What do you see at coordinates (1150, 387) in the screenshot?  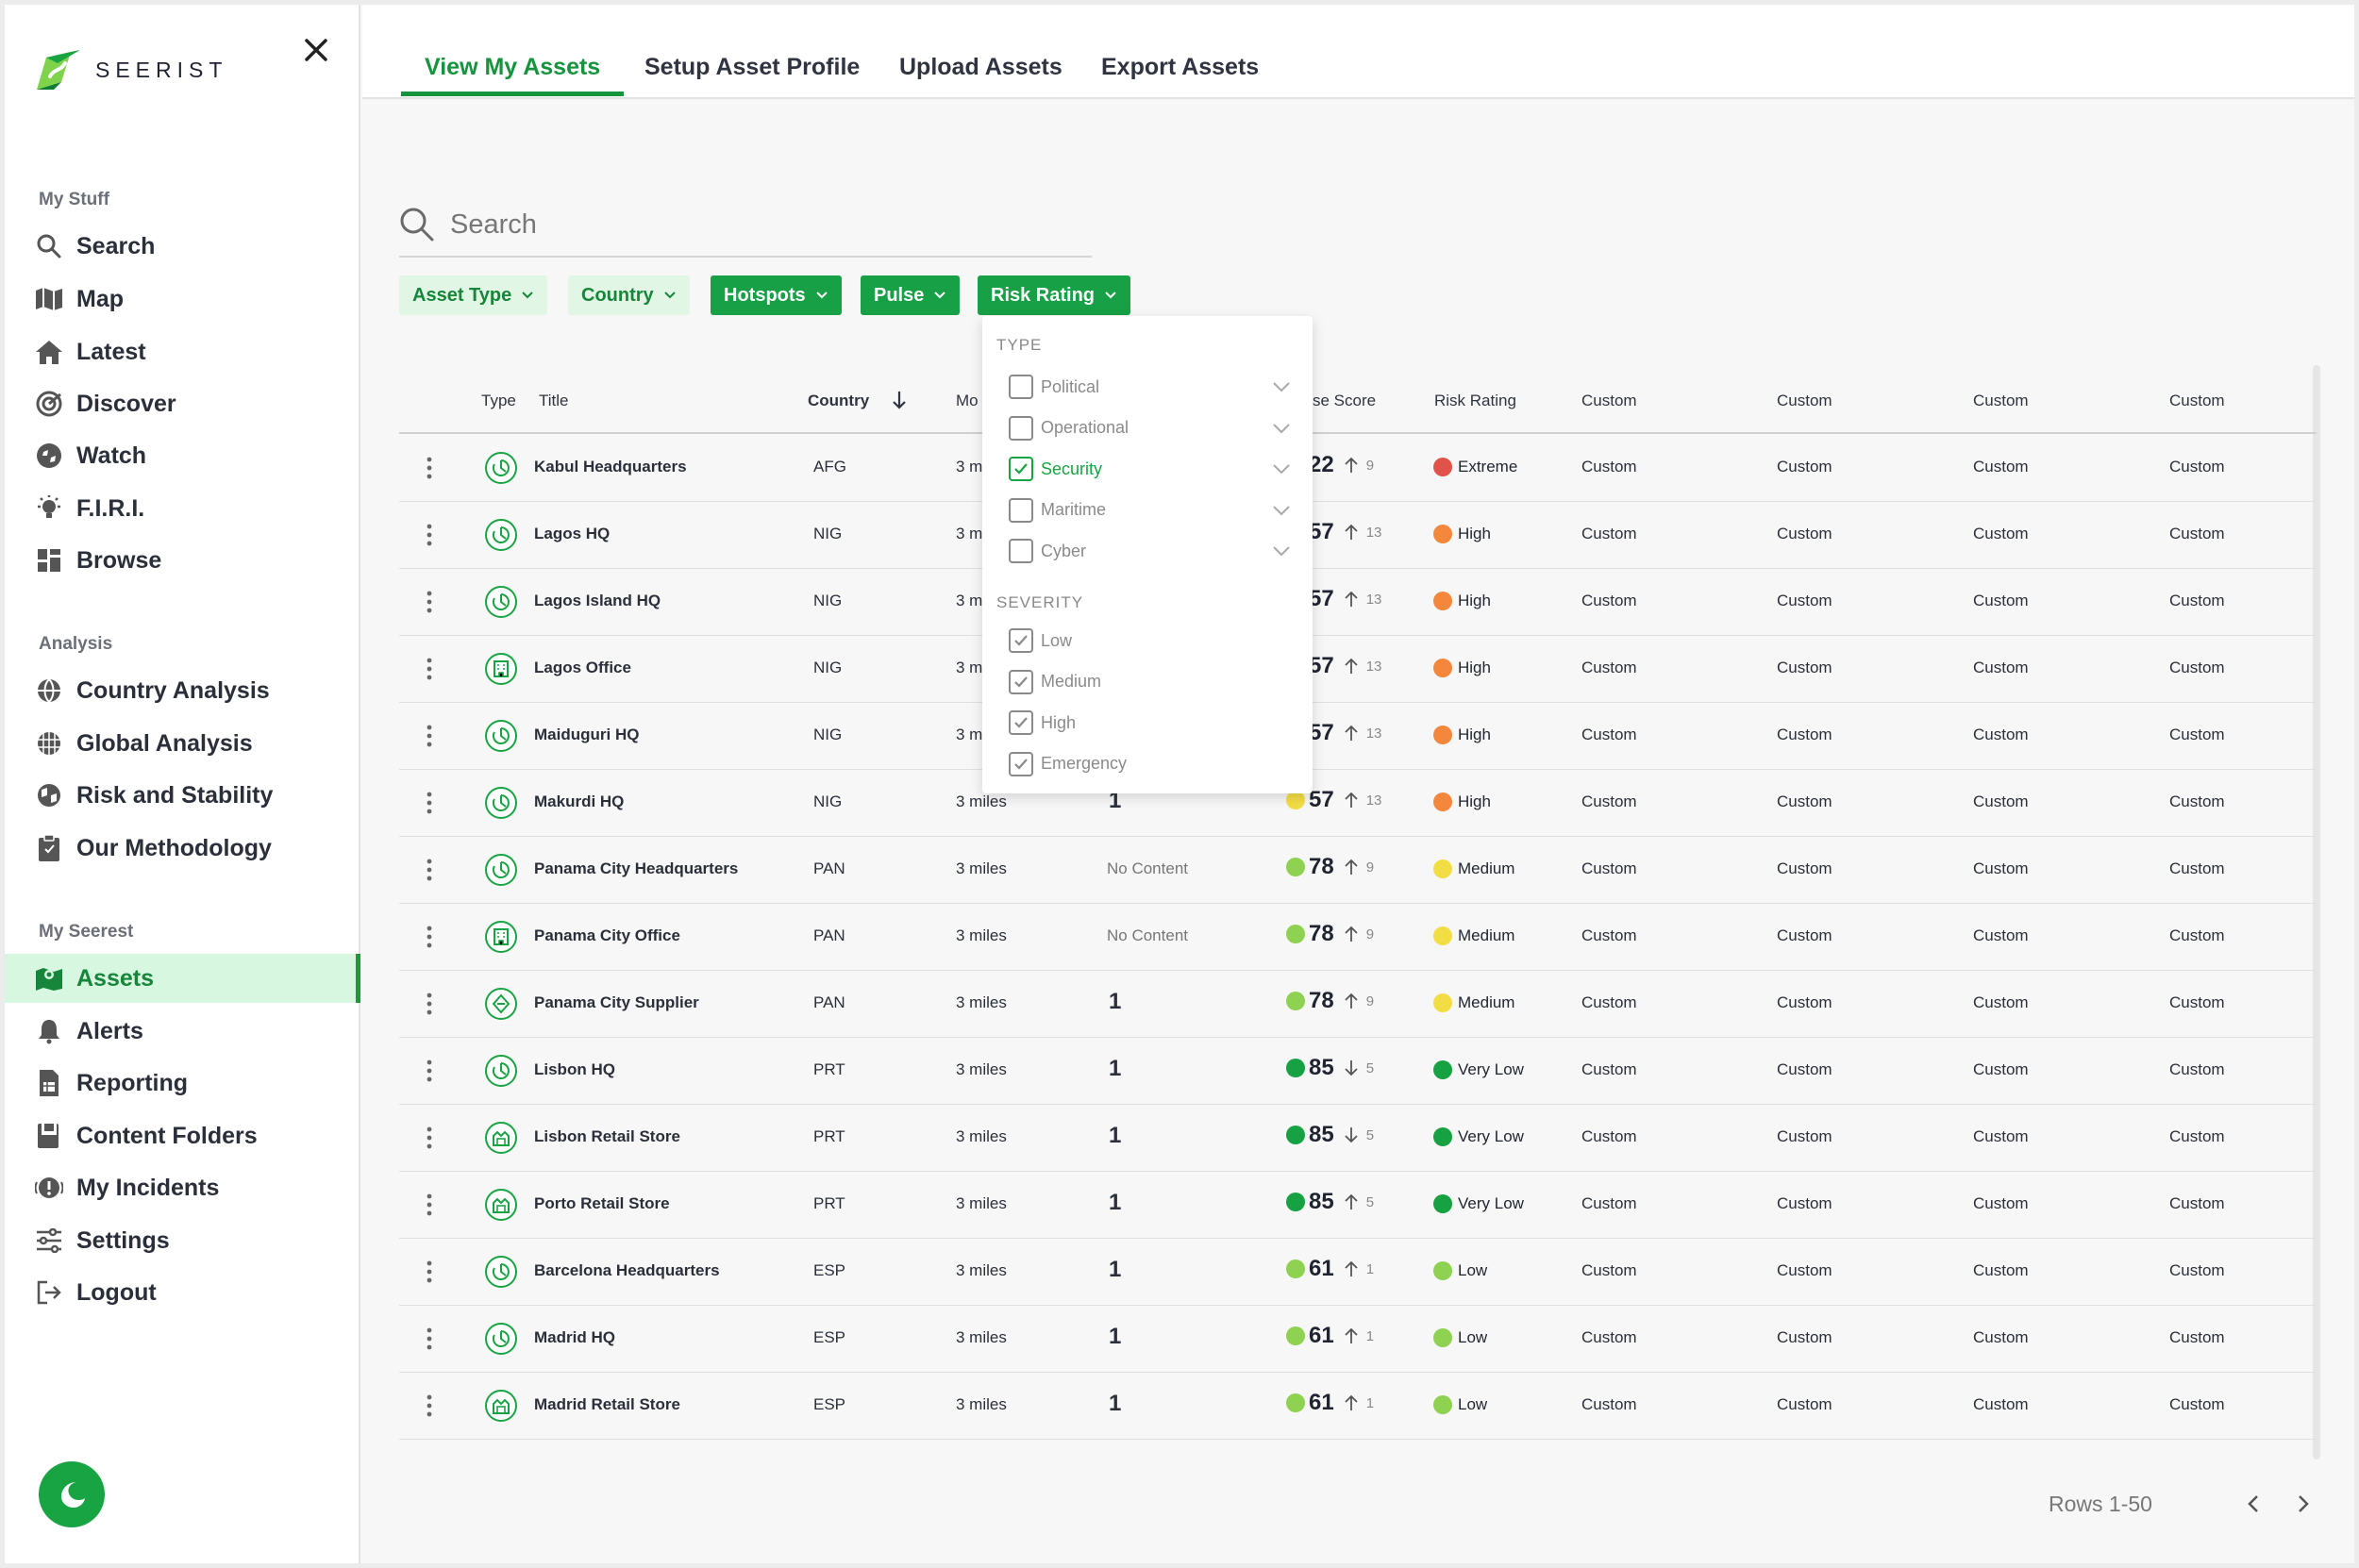 I see `dropdown-option-political: Political` at bounding box center [1150, 387].